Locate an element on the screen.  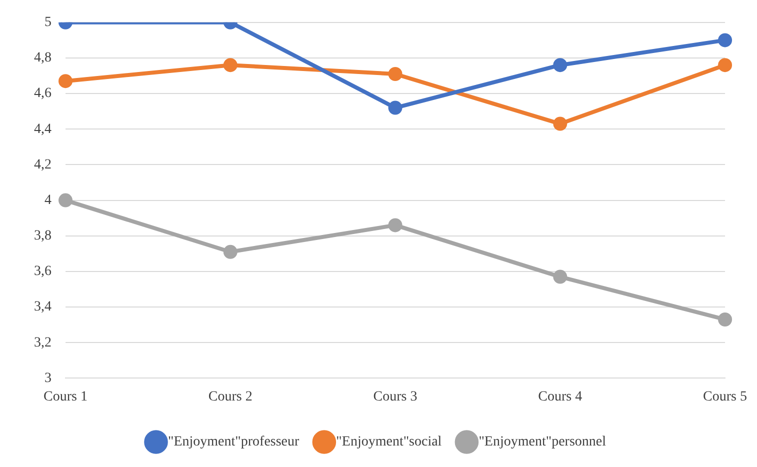
legend-label: "Enjoyment"social is located at coordinates (389, 442).